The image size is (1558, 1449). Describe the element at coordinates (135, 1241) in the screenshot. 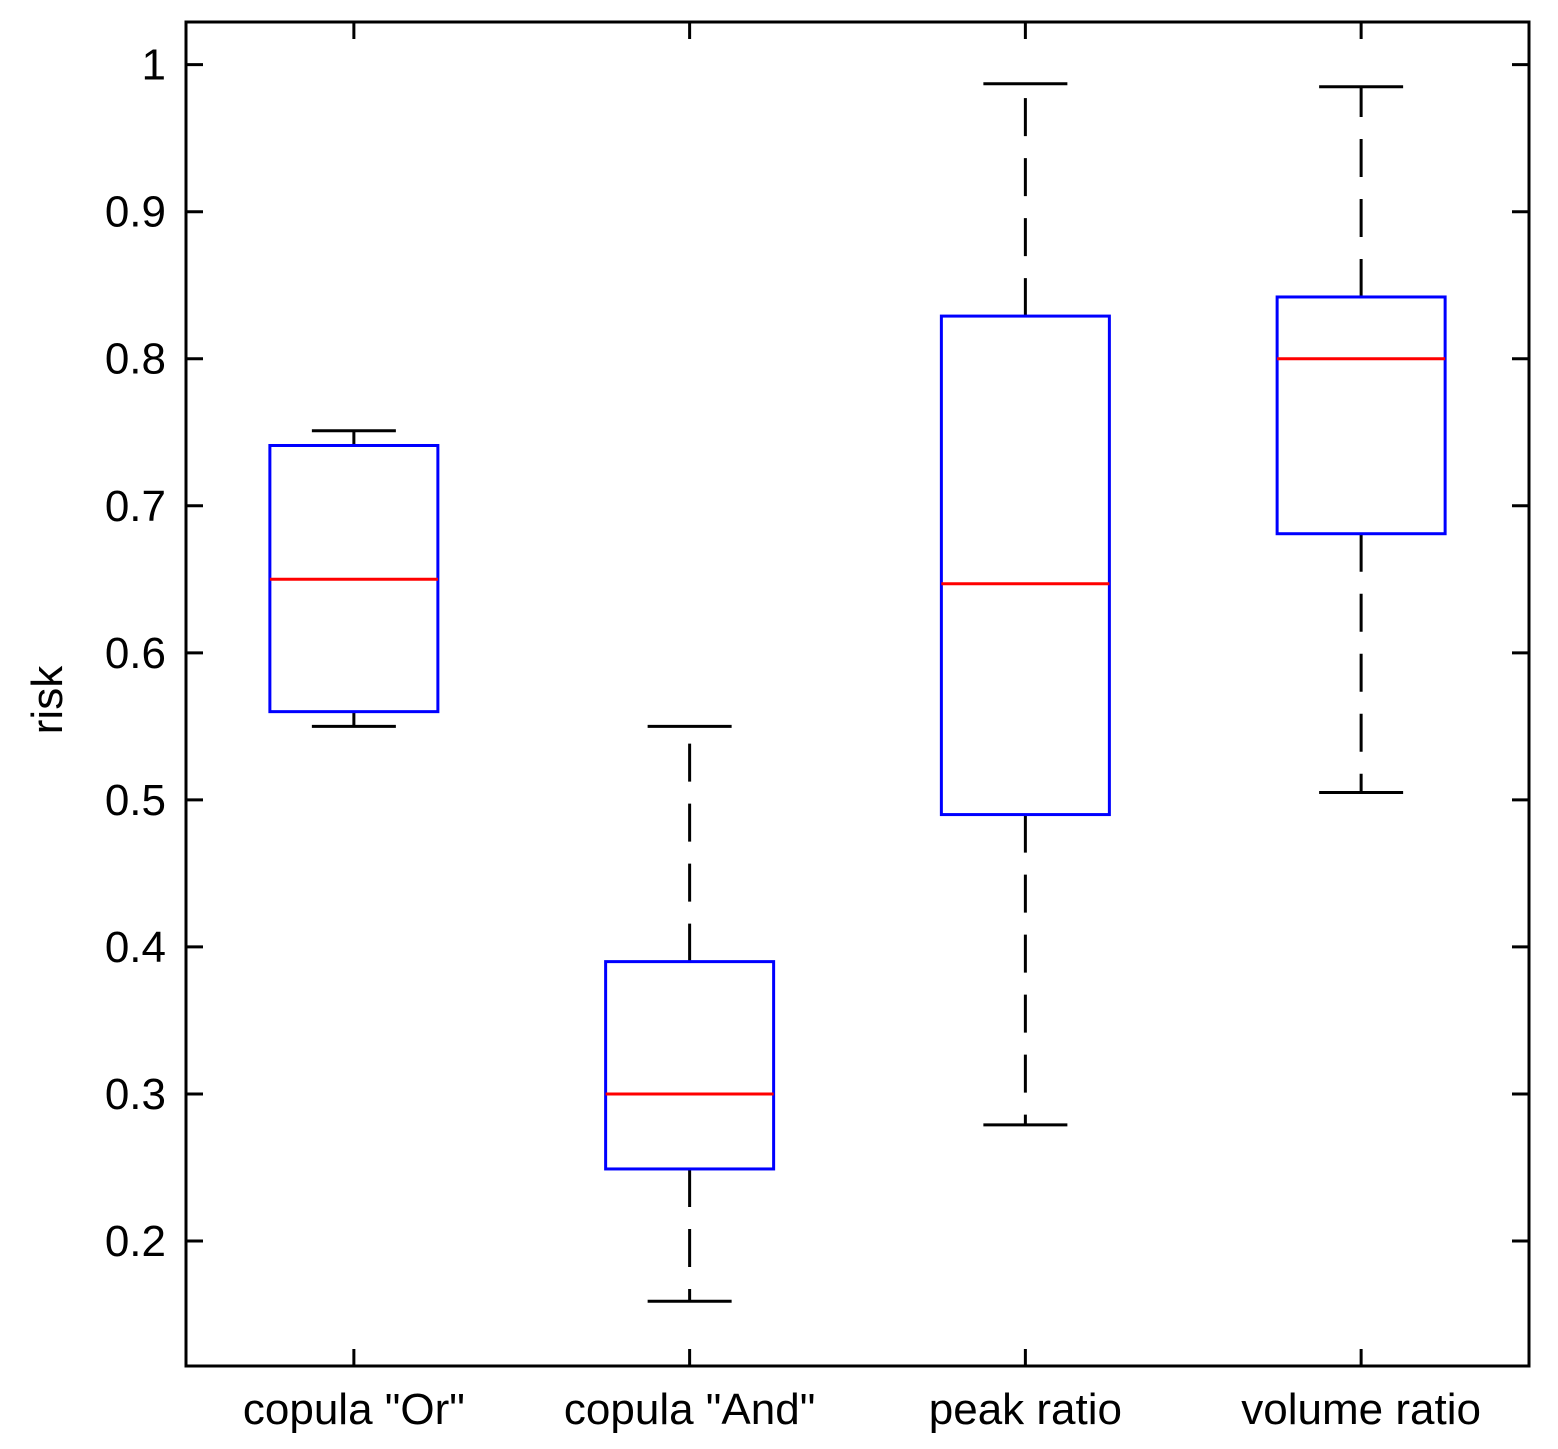

I see `y-tick-label: 0.2` at that location.